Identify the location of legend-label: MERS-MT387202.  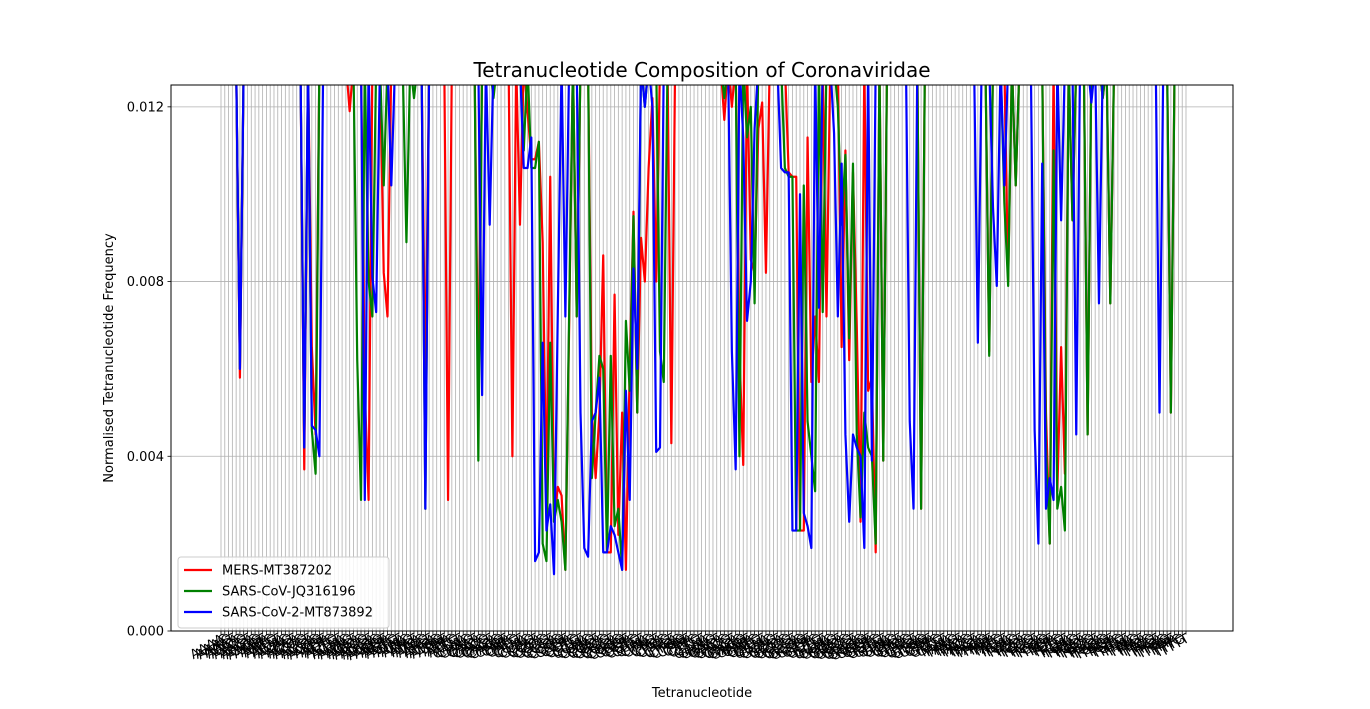
(277, 571).